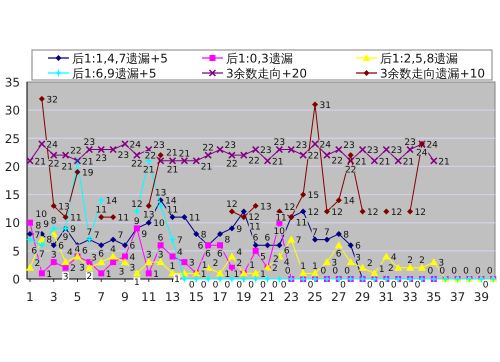 The height and width of the screenshot is (362, 500). I want to click on y-tick-label: 30, so click(12, 111).